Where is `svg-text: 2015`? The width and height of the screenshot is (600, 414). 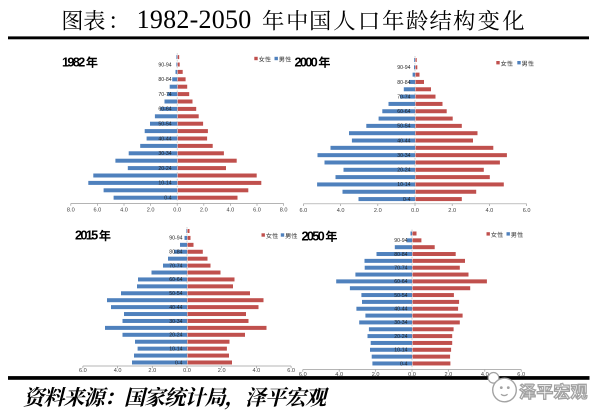 svg-text: 2015 is located at coordinates (86, 235).